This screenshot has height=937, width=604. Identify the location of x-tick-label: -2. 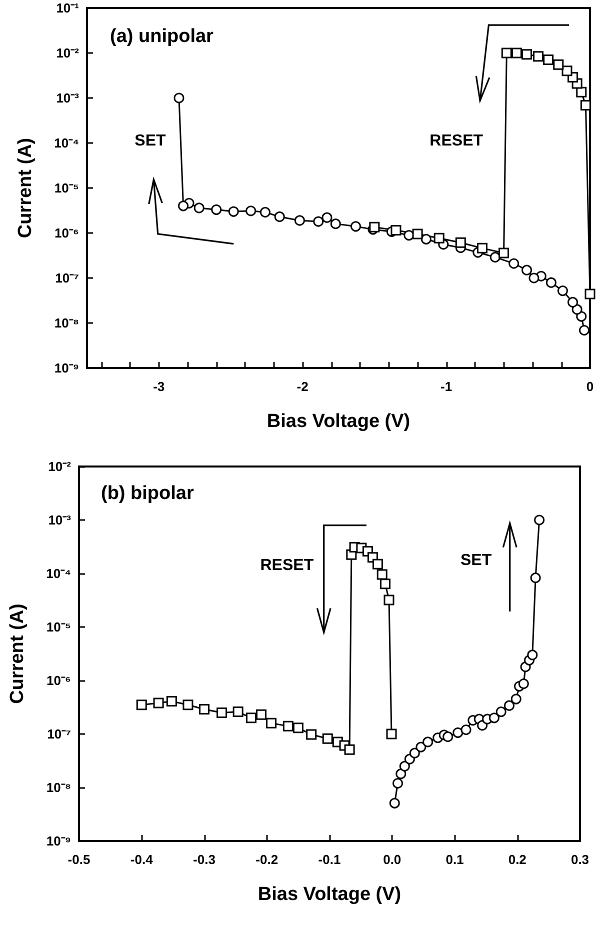
(302, 386).